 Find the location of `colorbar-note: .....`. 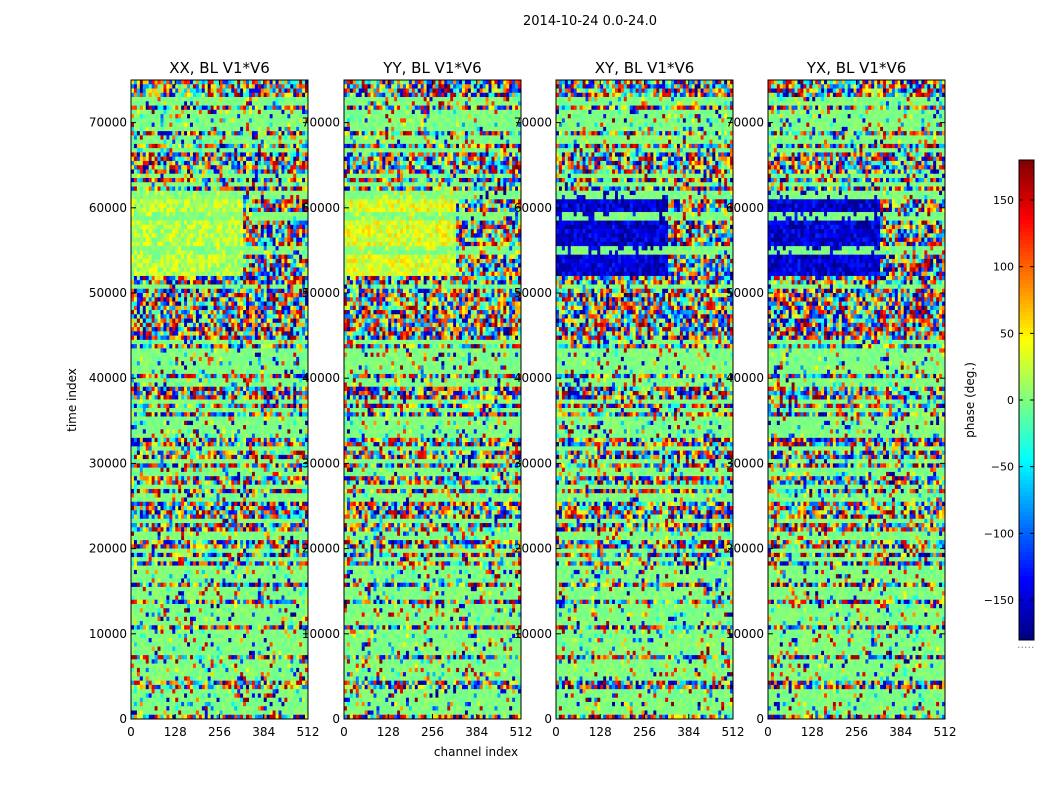

colorbar-note: ..... is located at coordinates (1025, 644).